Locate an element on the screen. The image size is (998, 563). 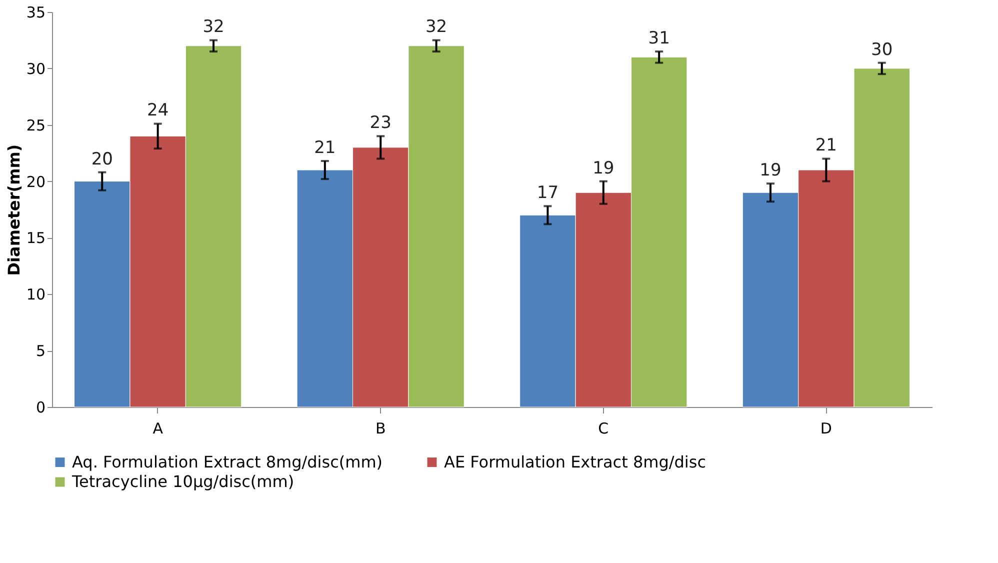
y-tick-label: 15 is located at coordinates (36, 238).